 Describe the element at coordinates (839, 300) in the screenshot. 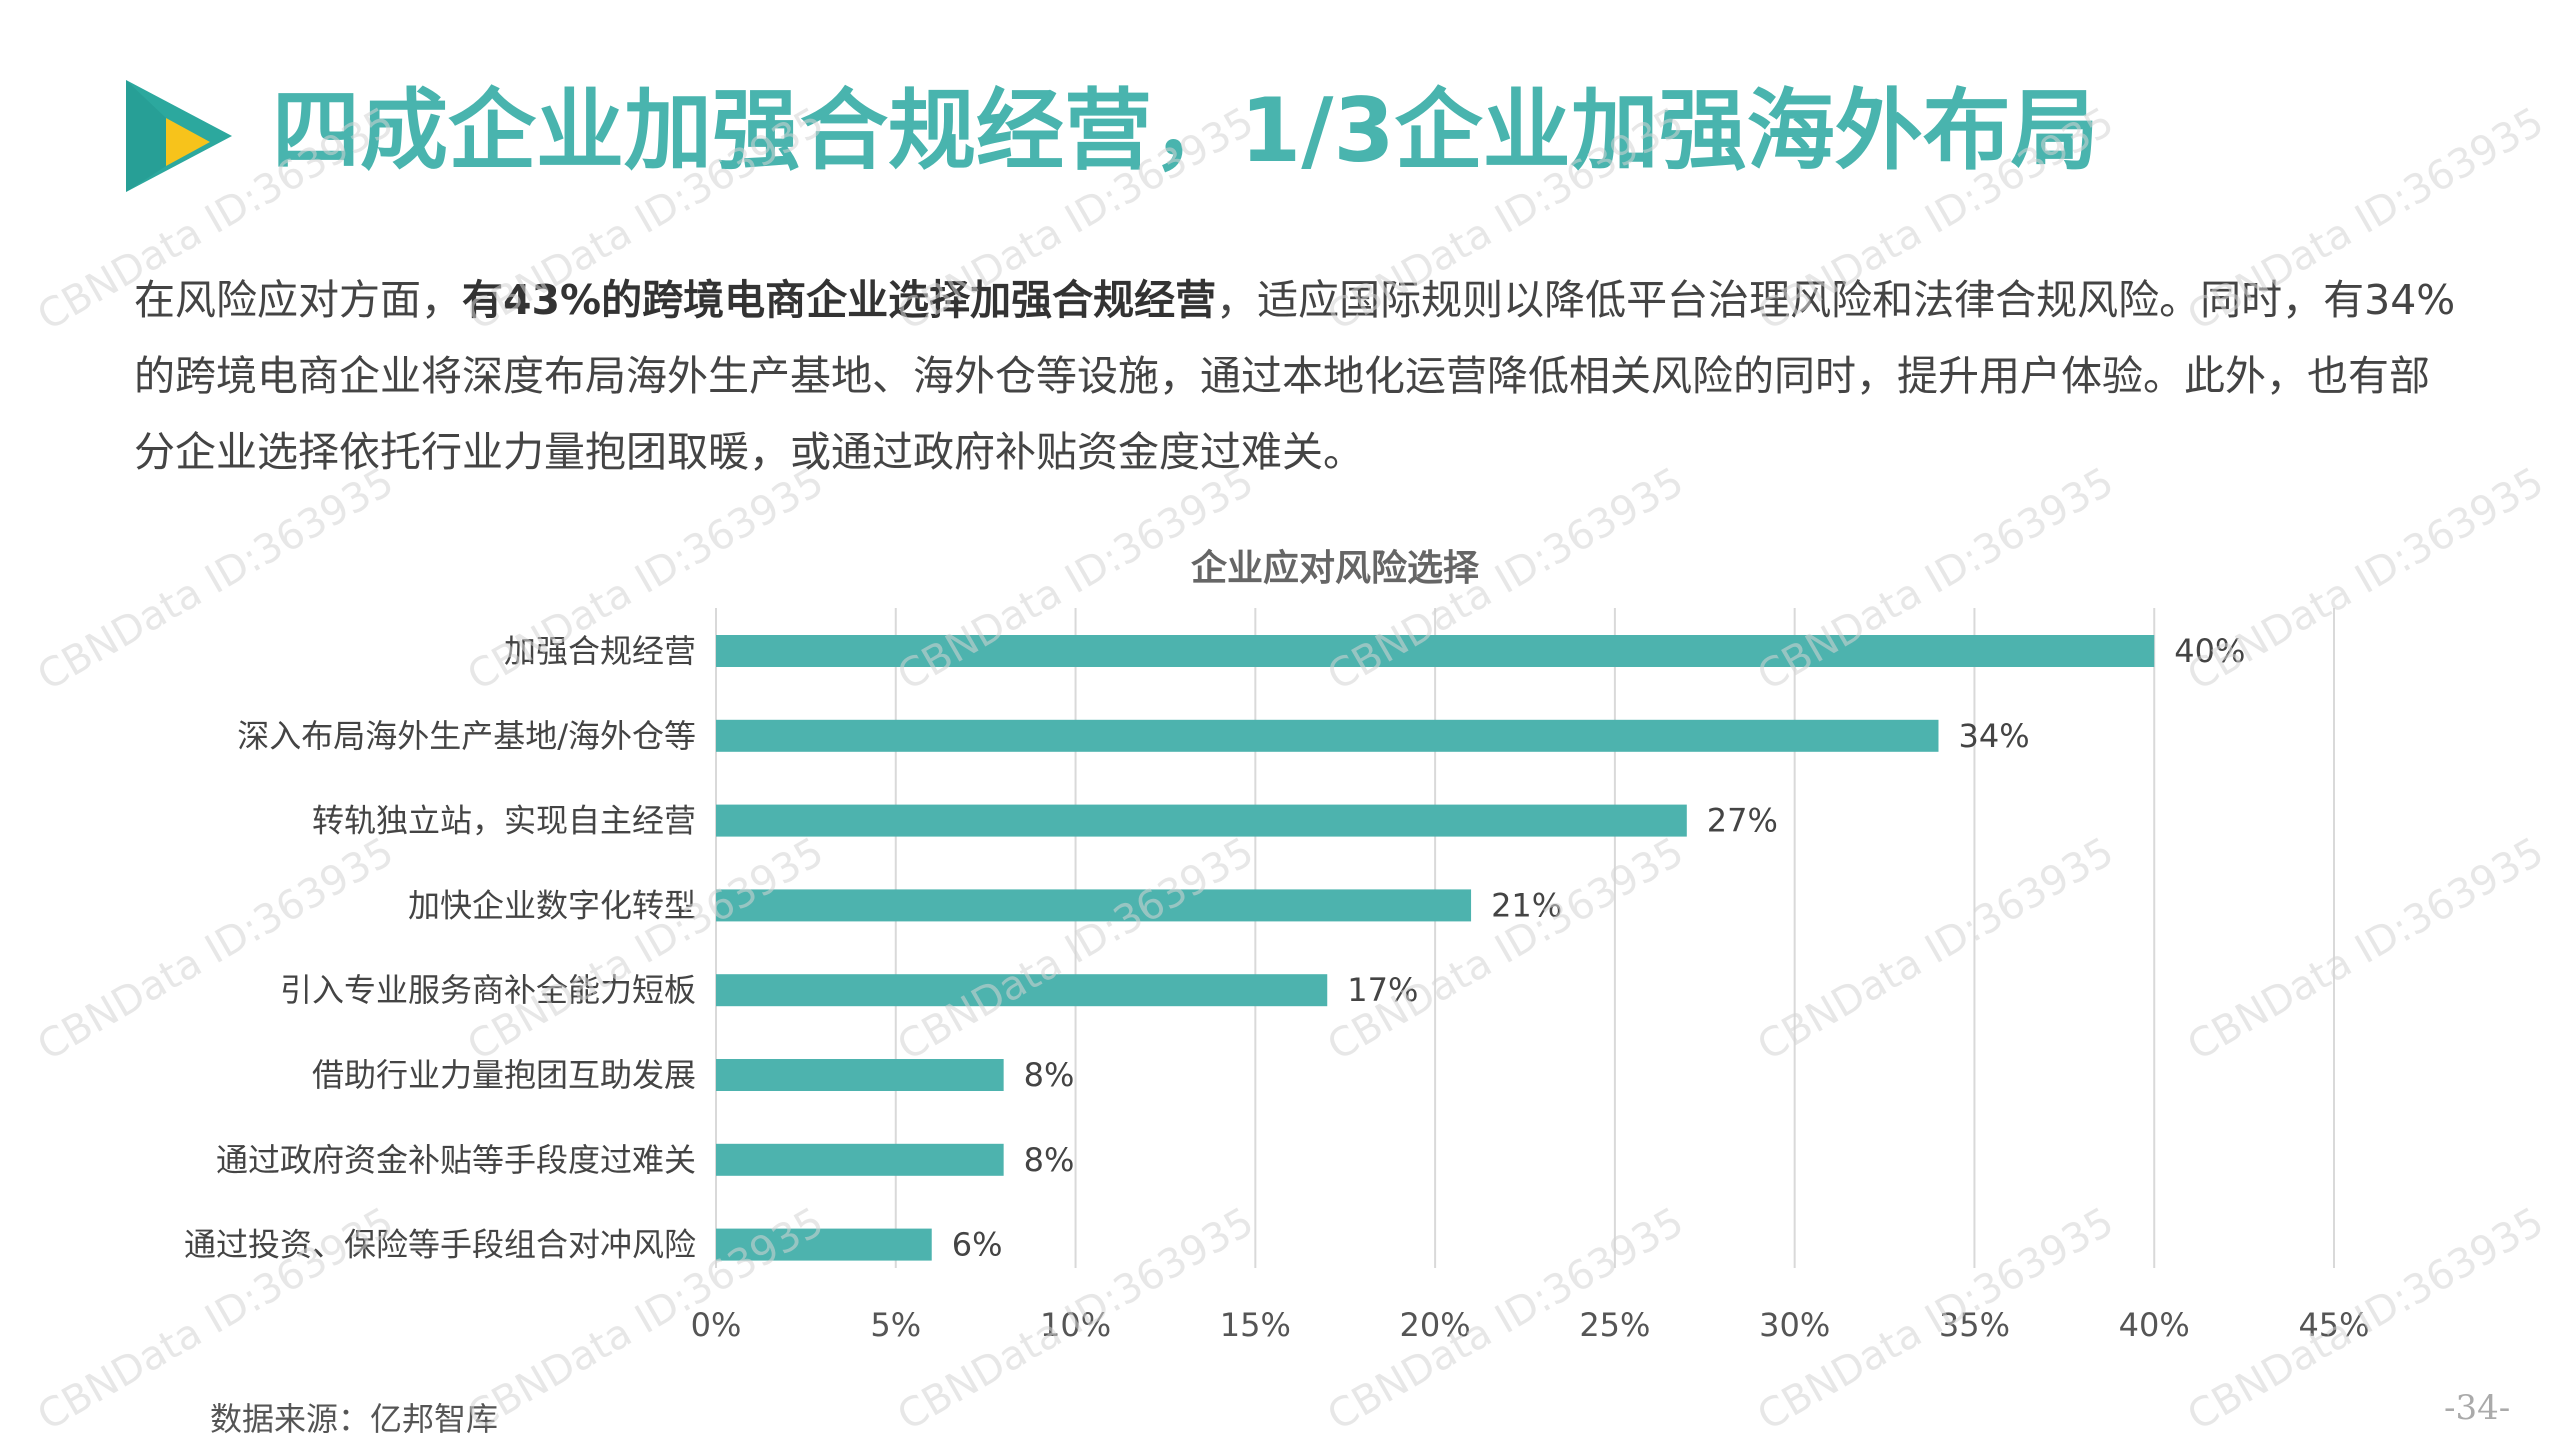

I see `intro-highlight: 有43%的跨境电商企业选择加强合规经营` at that location.